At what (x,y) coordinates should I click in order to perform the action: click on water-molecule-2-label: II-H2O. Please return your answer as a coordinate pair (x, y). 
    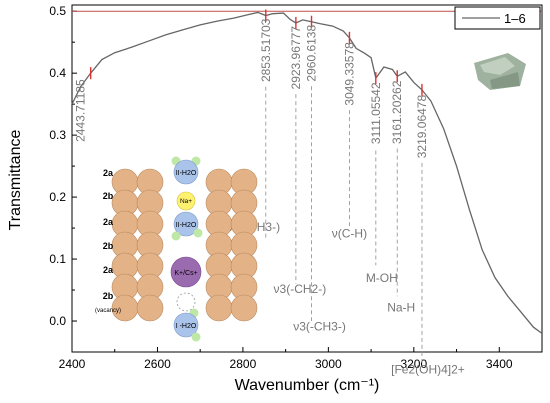
    Looking at the image, I should click on (186, 225).